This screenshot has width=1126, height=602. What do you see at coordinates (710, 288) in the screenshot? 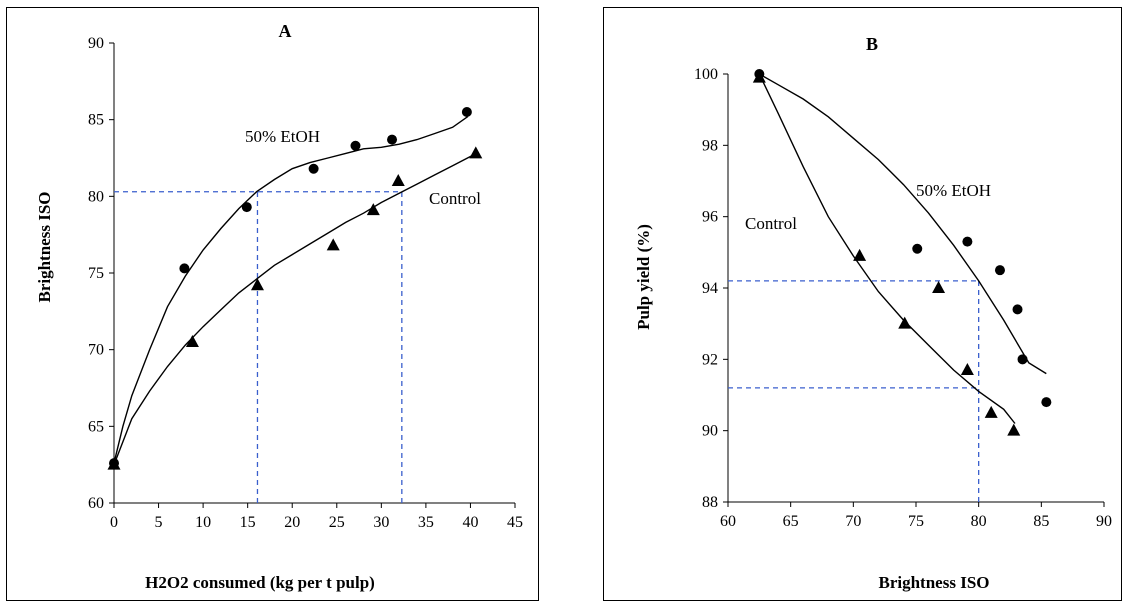
I see `chart-b-y-tick-label: 94` at bounding box center [710, 288].